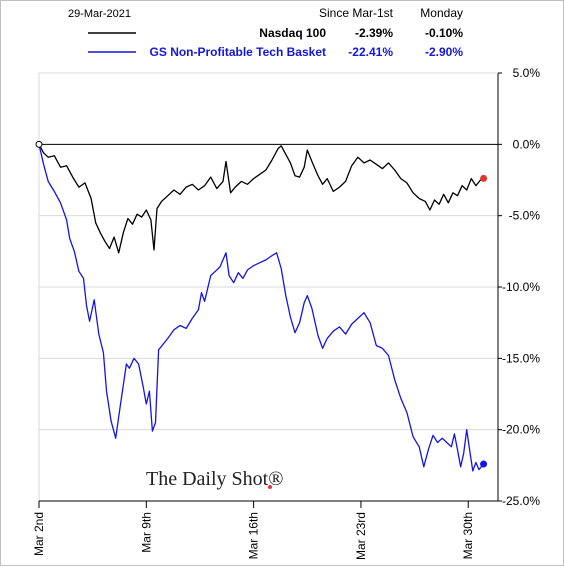  I want to click on watermark-text: The Daily Shot®, so click(214, 479).